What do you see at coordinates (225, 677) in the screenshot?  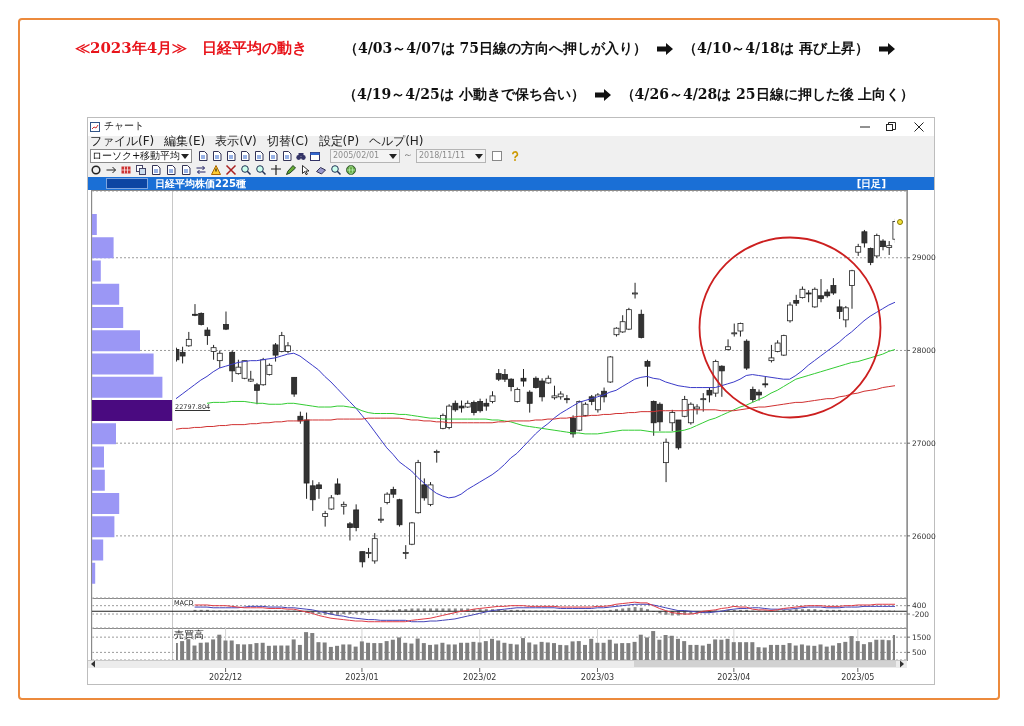 I see `x-tick-label: 2022/12` at bounding box center [225, 677].